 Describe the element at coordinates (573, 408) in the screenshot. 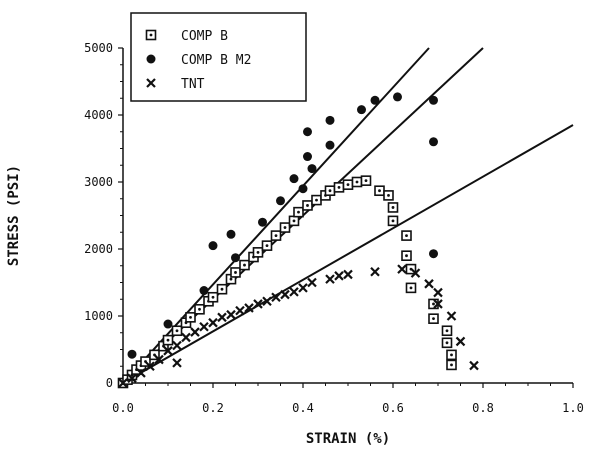

I see `x-tick-label: 1.0` at that location.